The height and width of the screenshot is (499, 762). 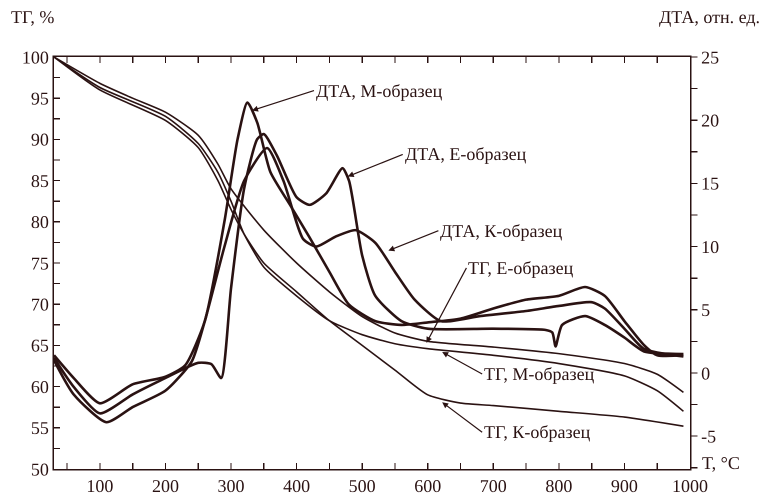 What do you see at coordinates (708, 436) in the screenshot?
I see `y2-tick-label: -5` at bounding box center [708, 436].